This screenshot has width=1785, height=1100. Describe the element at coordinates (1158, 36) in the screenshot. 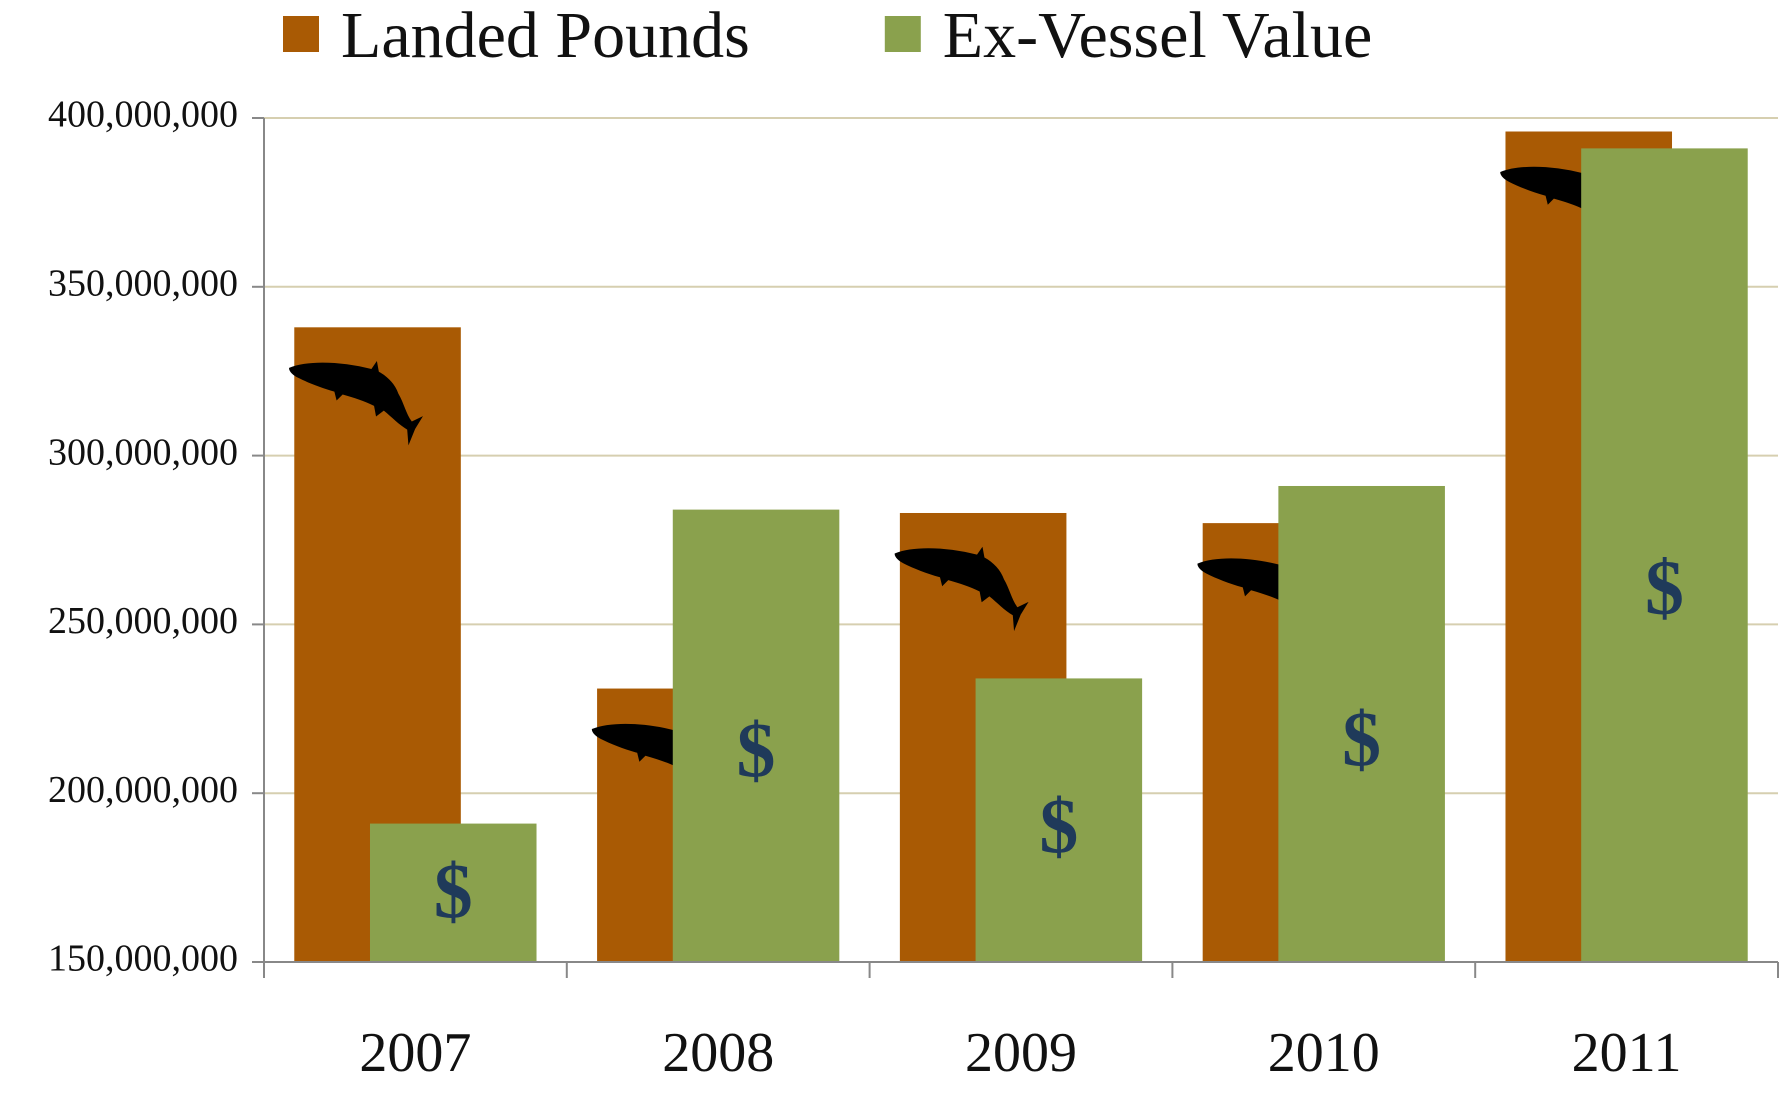

I see `legend-label: Ex-Vessel Value` at that location.